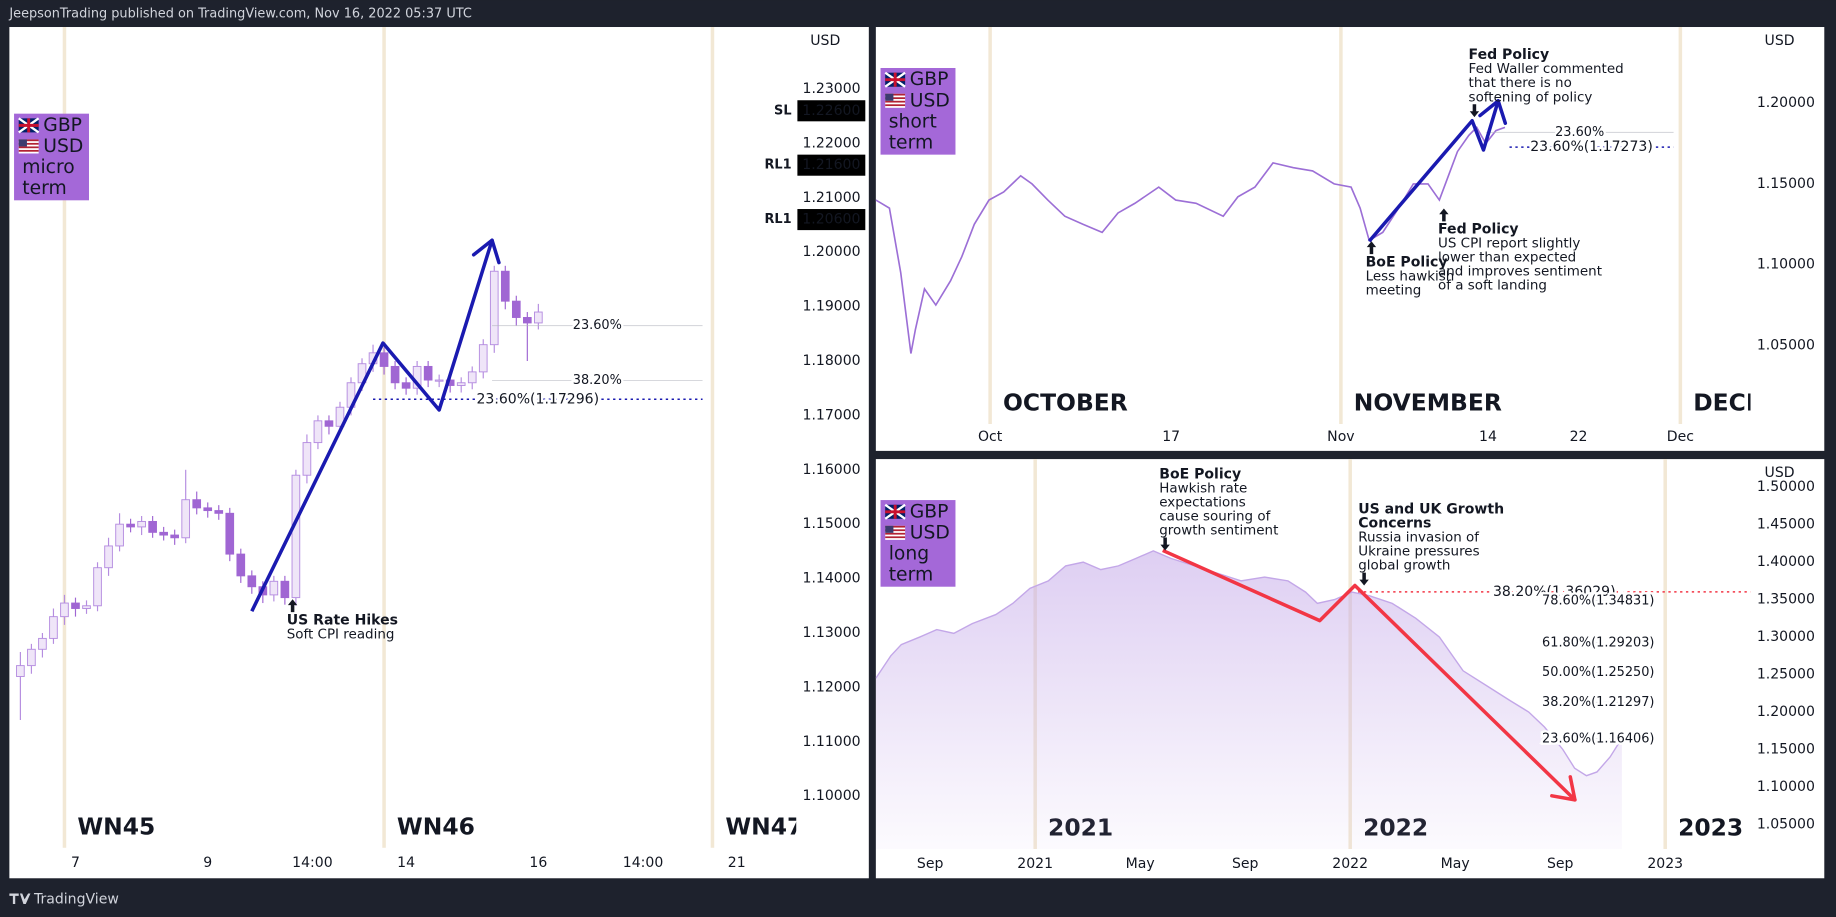 The image size is (1836, 917). I want to click on y-tick-label: 1.35000, so click(1786, 600).